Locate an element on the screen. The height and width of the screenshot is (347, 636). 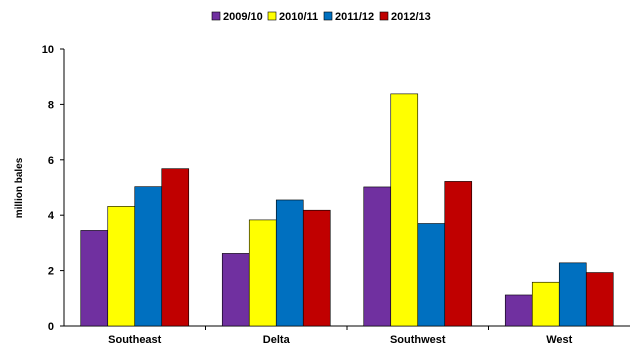
legend: 2009/10 2010/11 2011/12 2012/13 is located at coordinates (321, 17).